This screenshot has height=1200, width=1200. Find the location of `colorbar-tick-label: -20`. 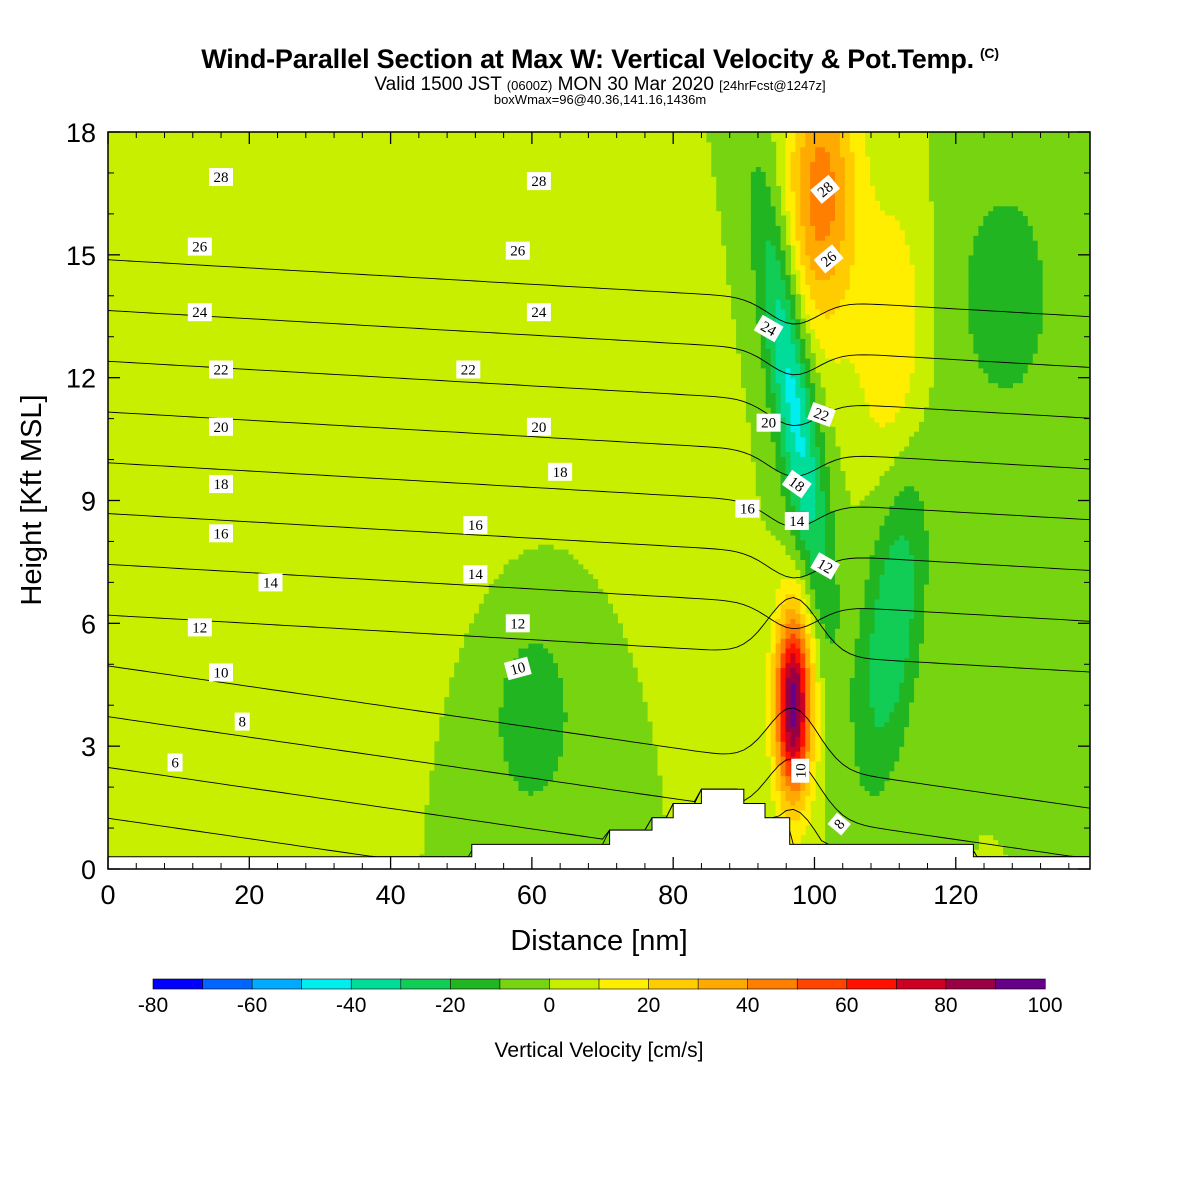

colorbar-tick-label: -20 is located at coordinates (450, 1005).